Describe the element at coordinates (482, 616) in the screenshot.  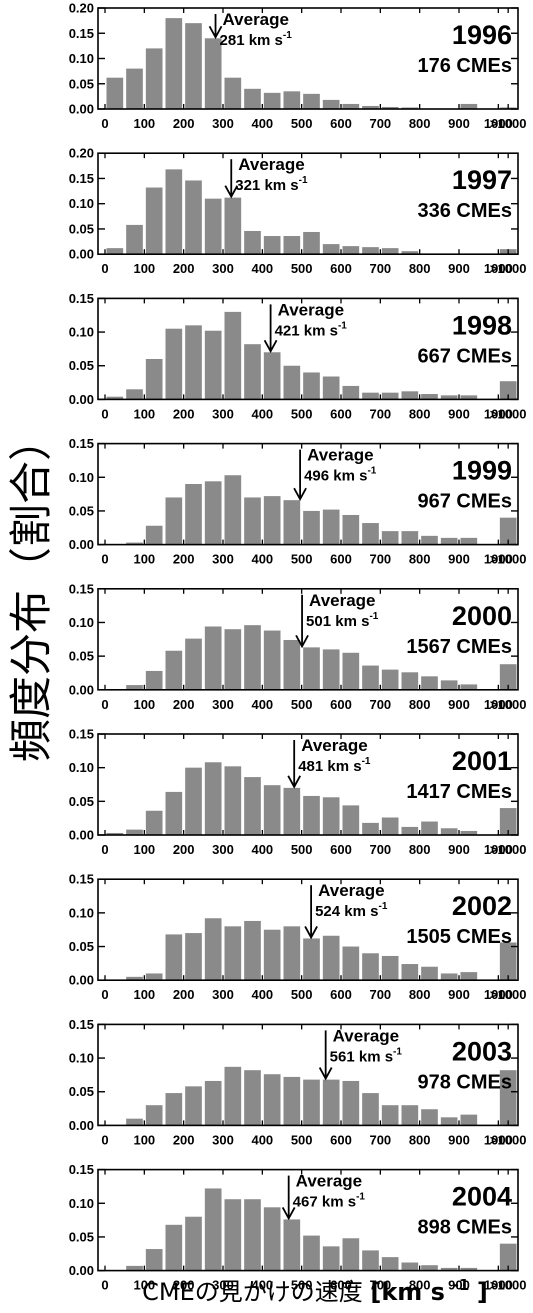
I see `panel-year: 2000` at that location.